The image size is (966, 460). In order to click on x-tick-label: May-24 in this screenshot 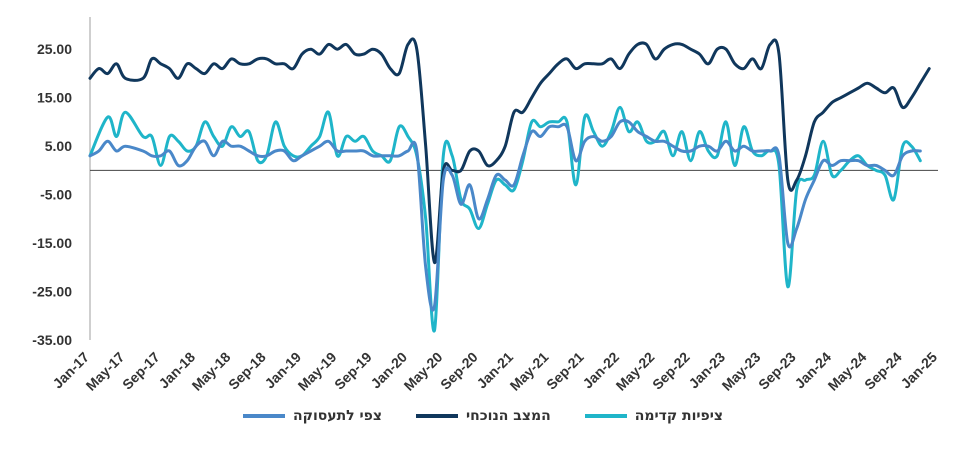, I will do `click(847, 371)`.